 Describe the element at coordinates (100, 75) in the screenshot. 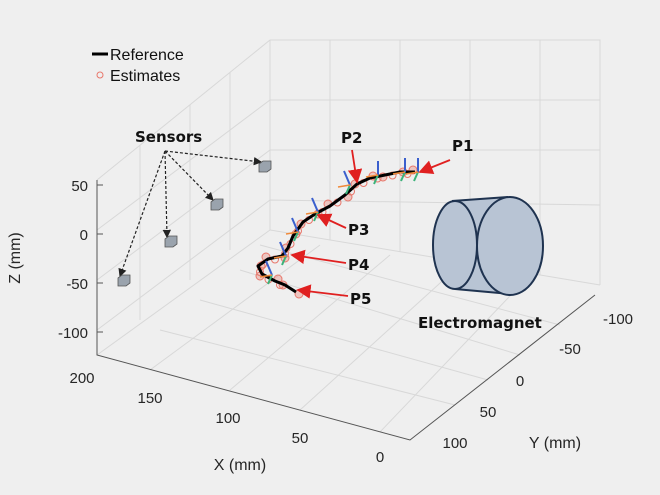

I see `legend-circle-icon` at that location.